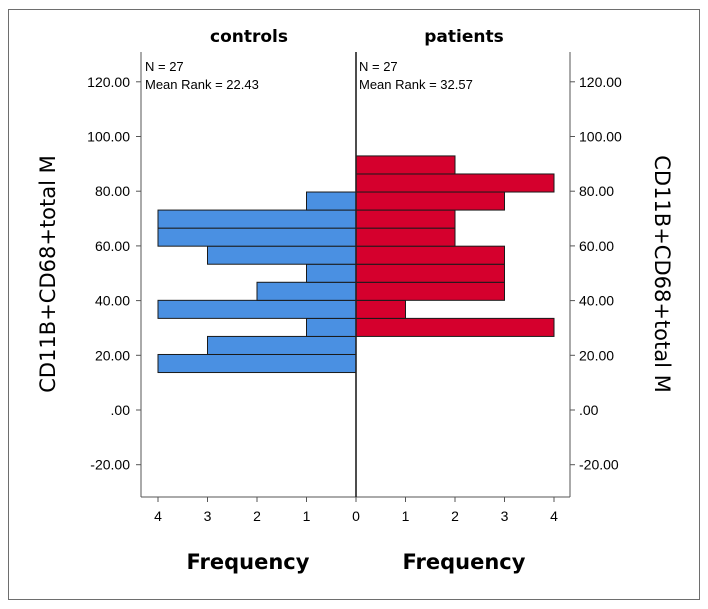  Describe the element at coordinates (164, 66) in the screenshot. I see `controls-n-label: N = 27` at that location.